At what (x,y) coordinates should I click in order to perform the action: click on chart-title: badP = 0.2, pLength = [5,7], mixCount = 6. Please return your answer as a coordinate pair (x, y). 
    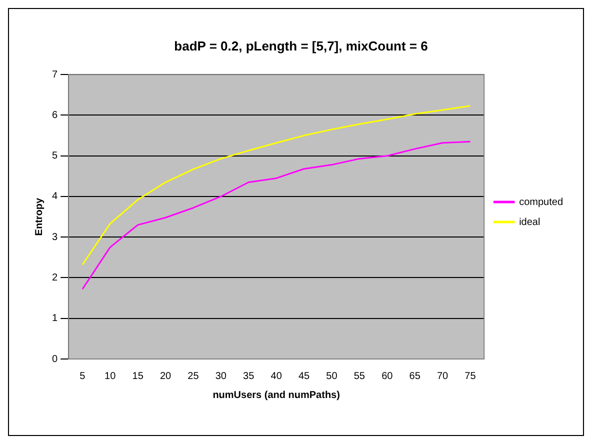
    Looking at the image, I should click on (301, 46).